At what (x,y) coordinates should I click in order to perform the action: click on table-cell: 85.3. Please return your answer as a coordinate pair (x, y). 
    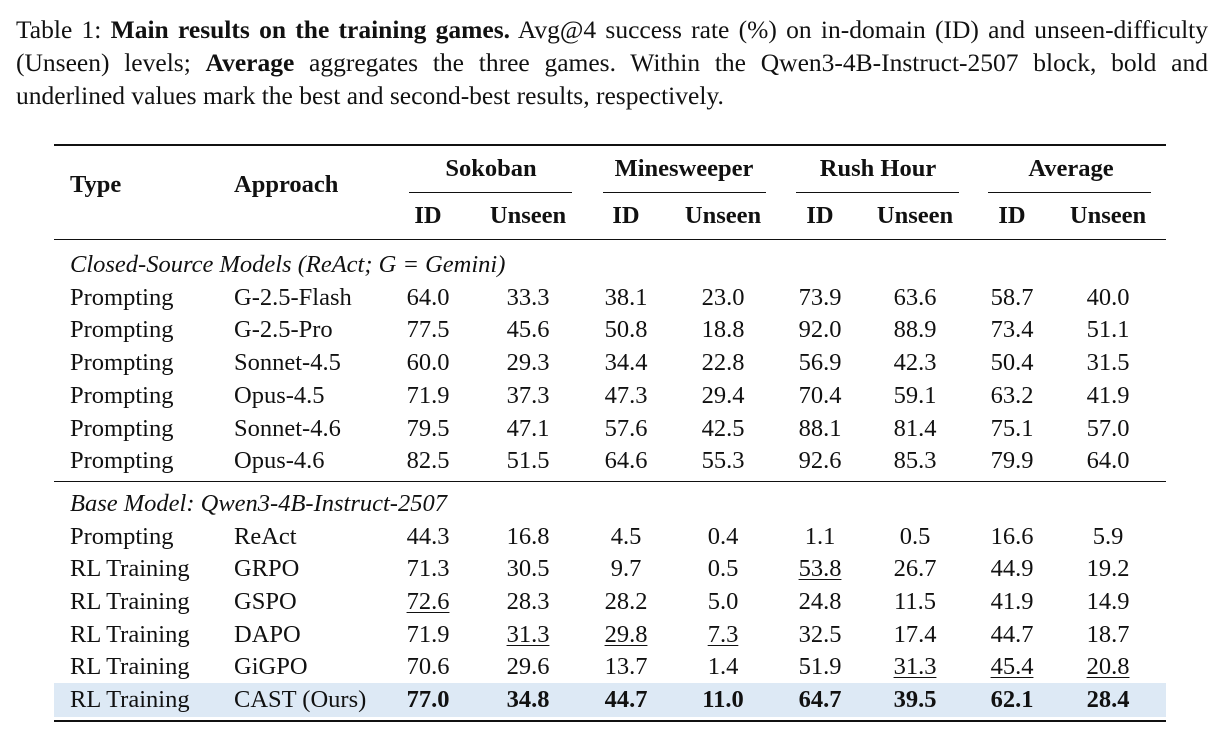
    Looking at the image, I should click on (915, 461).